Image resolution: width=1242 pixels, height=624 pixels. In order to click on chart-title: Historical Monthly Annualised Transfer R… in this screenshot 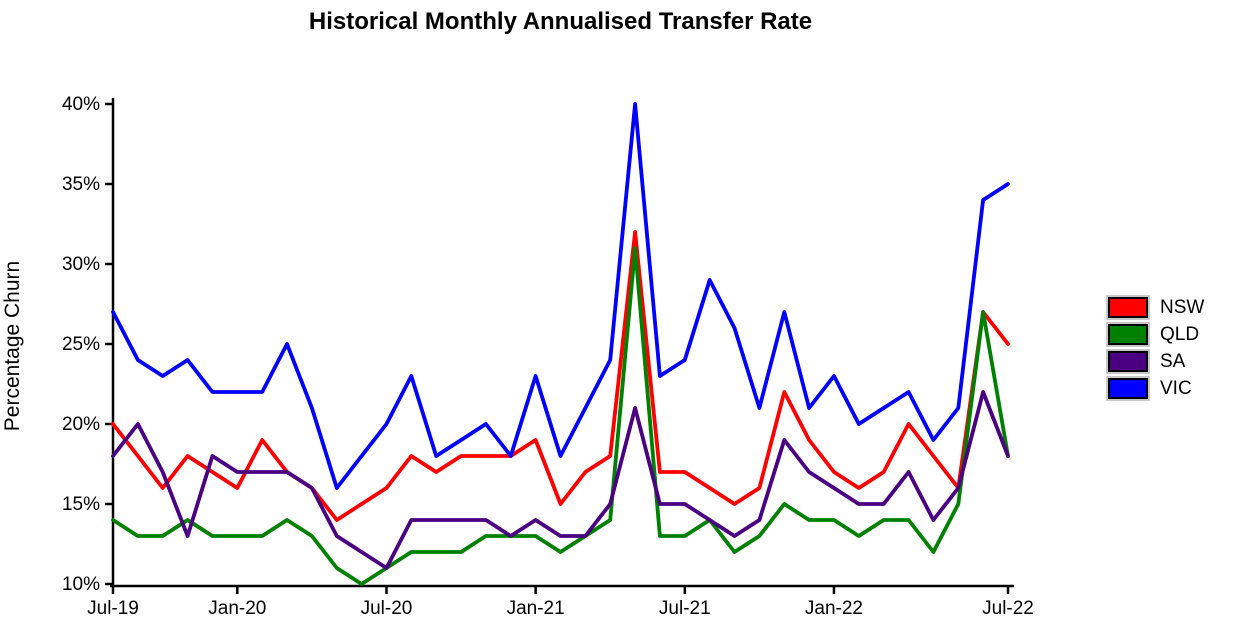, I will do `click(560, 21)`.